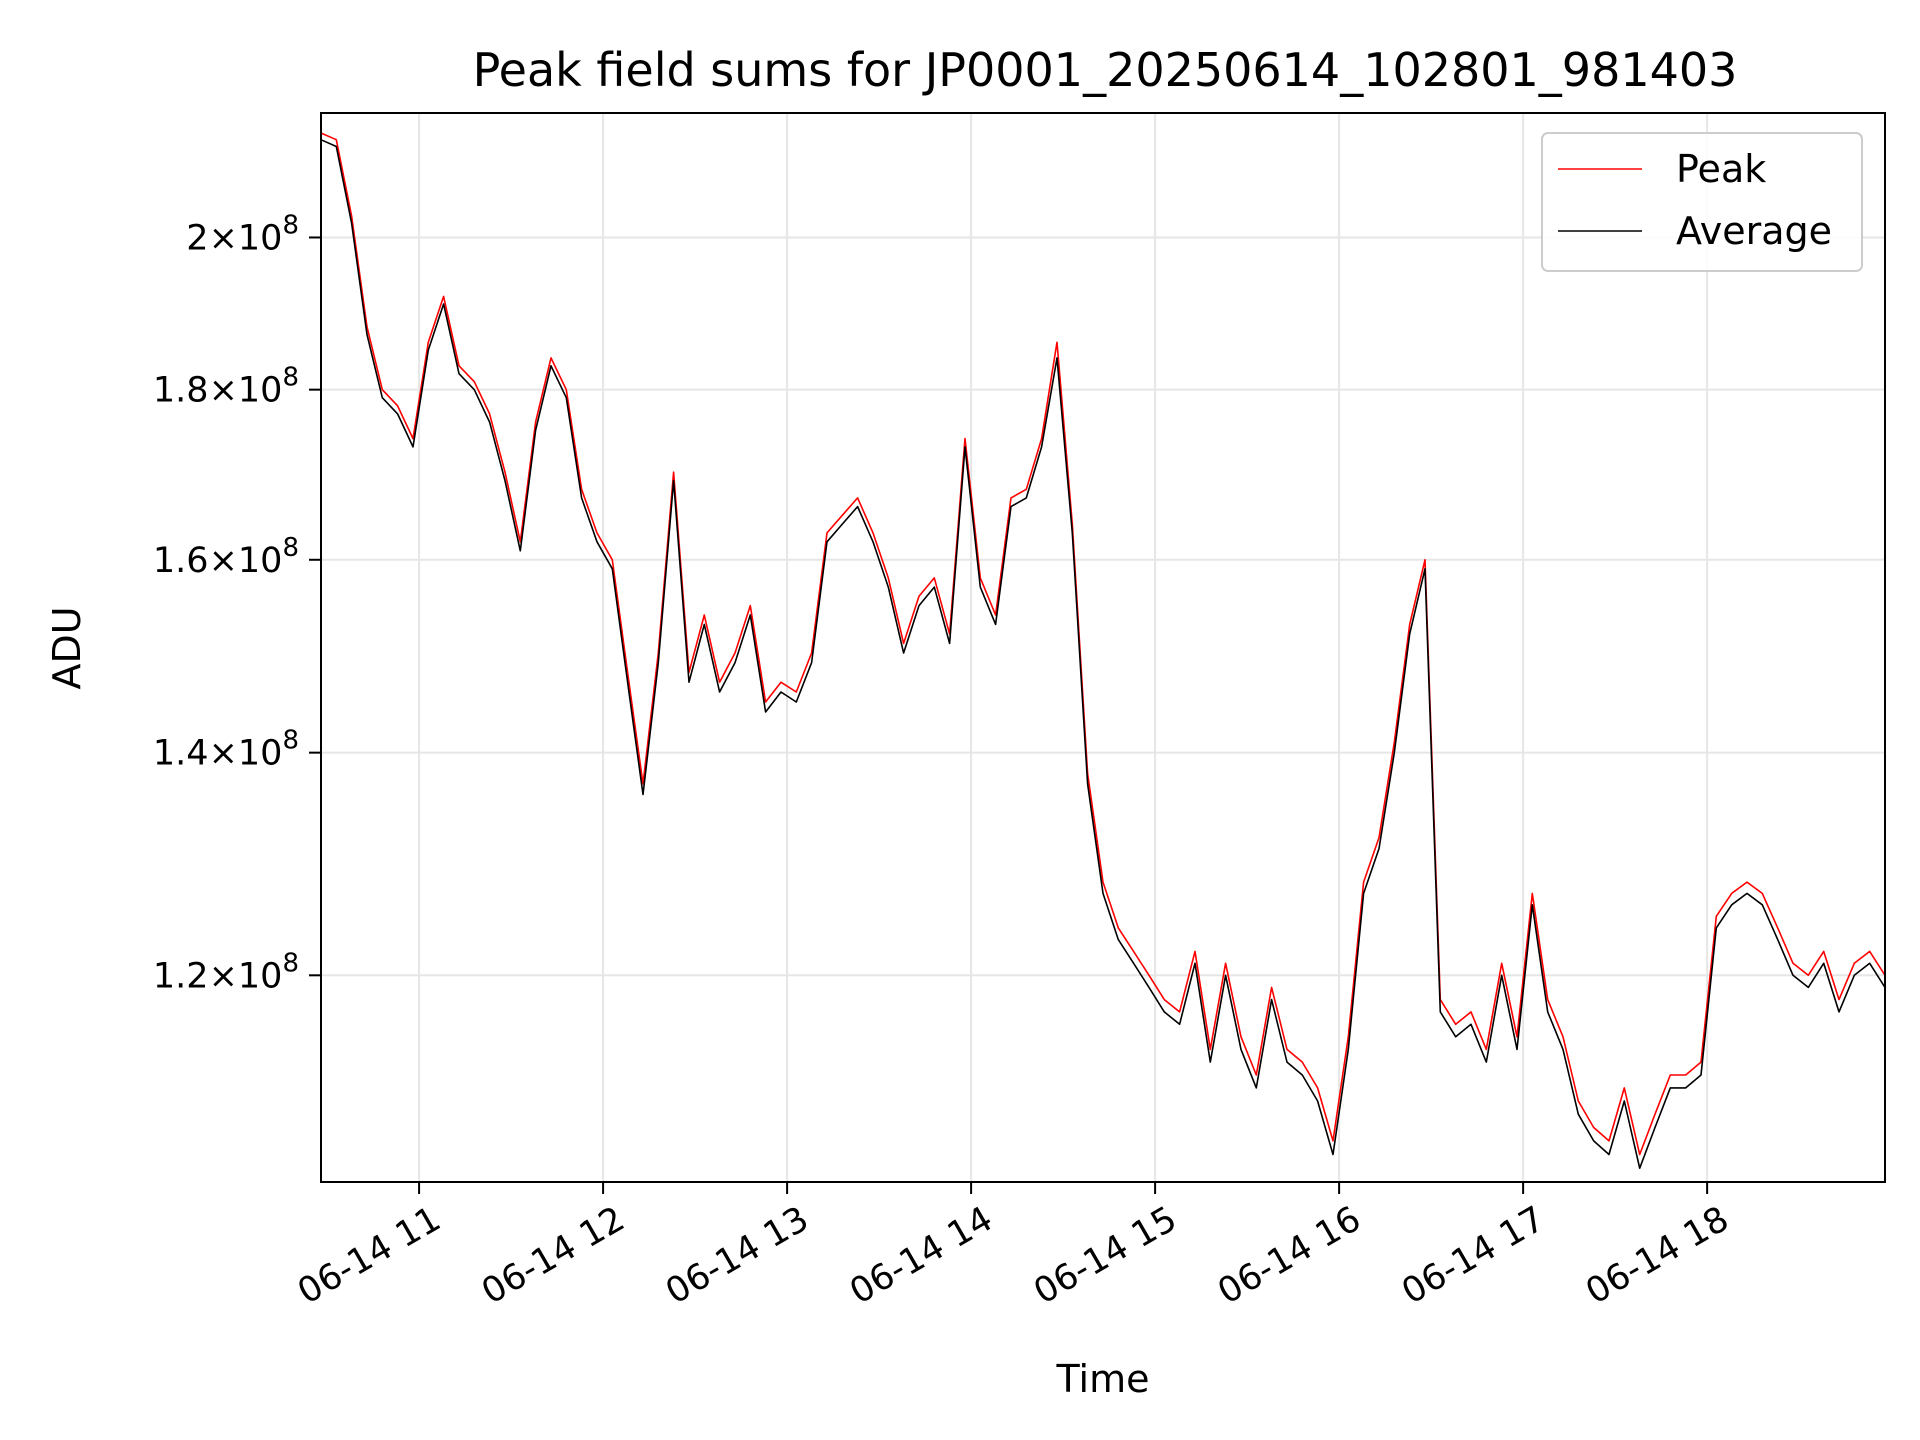 Image resolution: width=1920 pixels, height=1440 pixels. I want to click on legend: Peak Average, so click(1702, 202).